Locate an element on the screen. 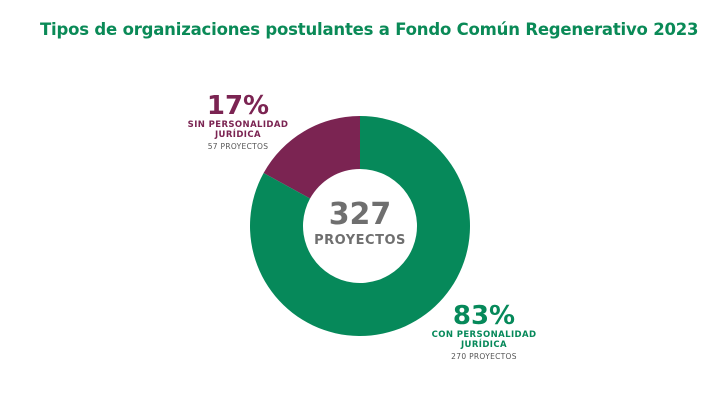 The height and width of the screenshot is (405, 720). slice-count-label: 270 PROYECTOS is located at coordinates (484, 356).